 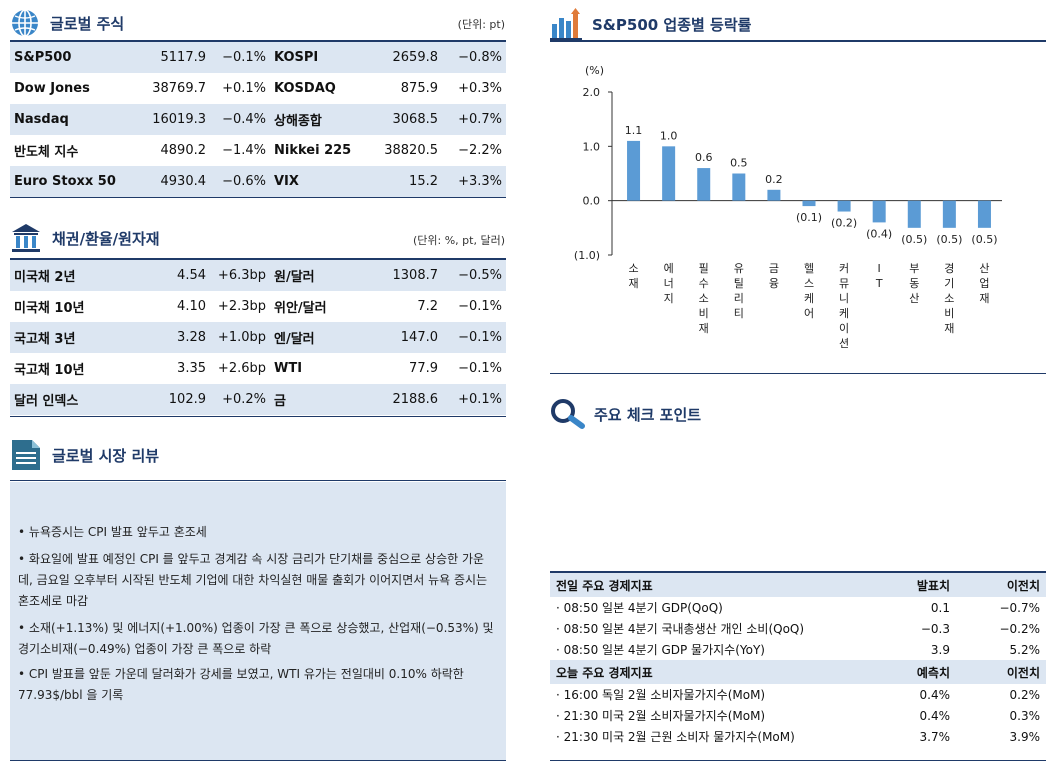 What do you see at coordinates (568, 414) in the screenshot?
I see `magnifier-icon` at bounding box center [568, 414].